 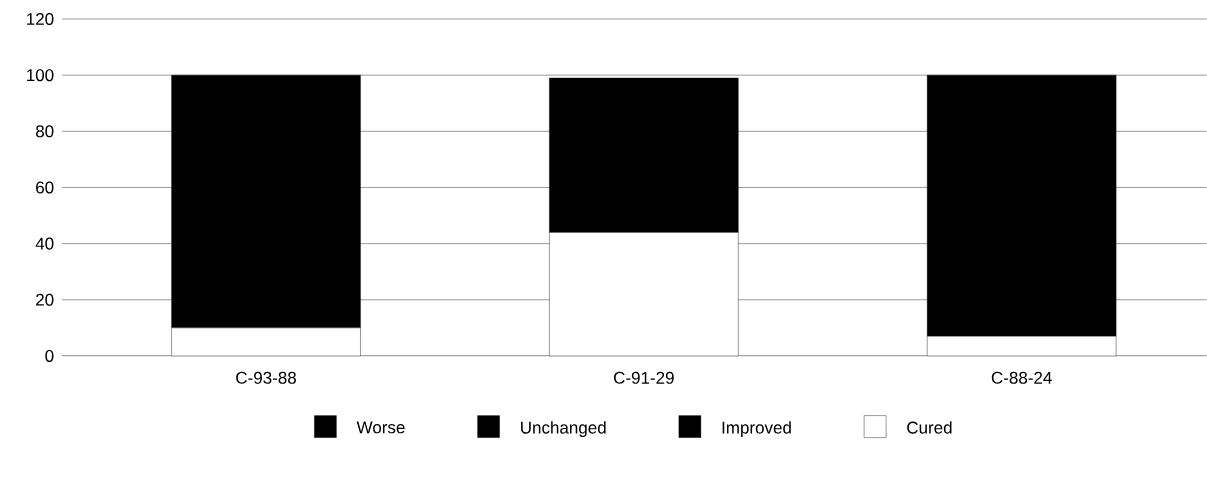 What do you see at coordinates (45, 187) in the screenshot?
I see `y-tick-label: 60` at bounding box center [45, 187].